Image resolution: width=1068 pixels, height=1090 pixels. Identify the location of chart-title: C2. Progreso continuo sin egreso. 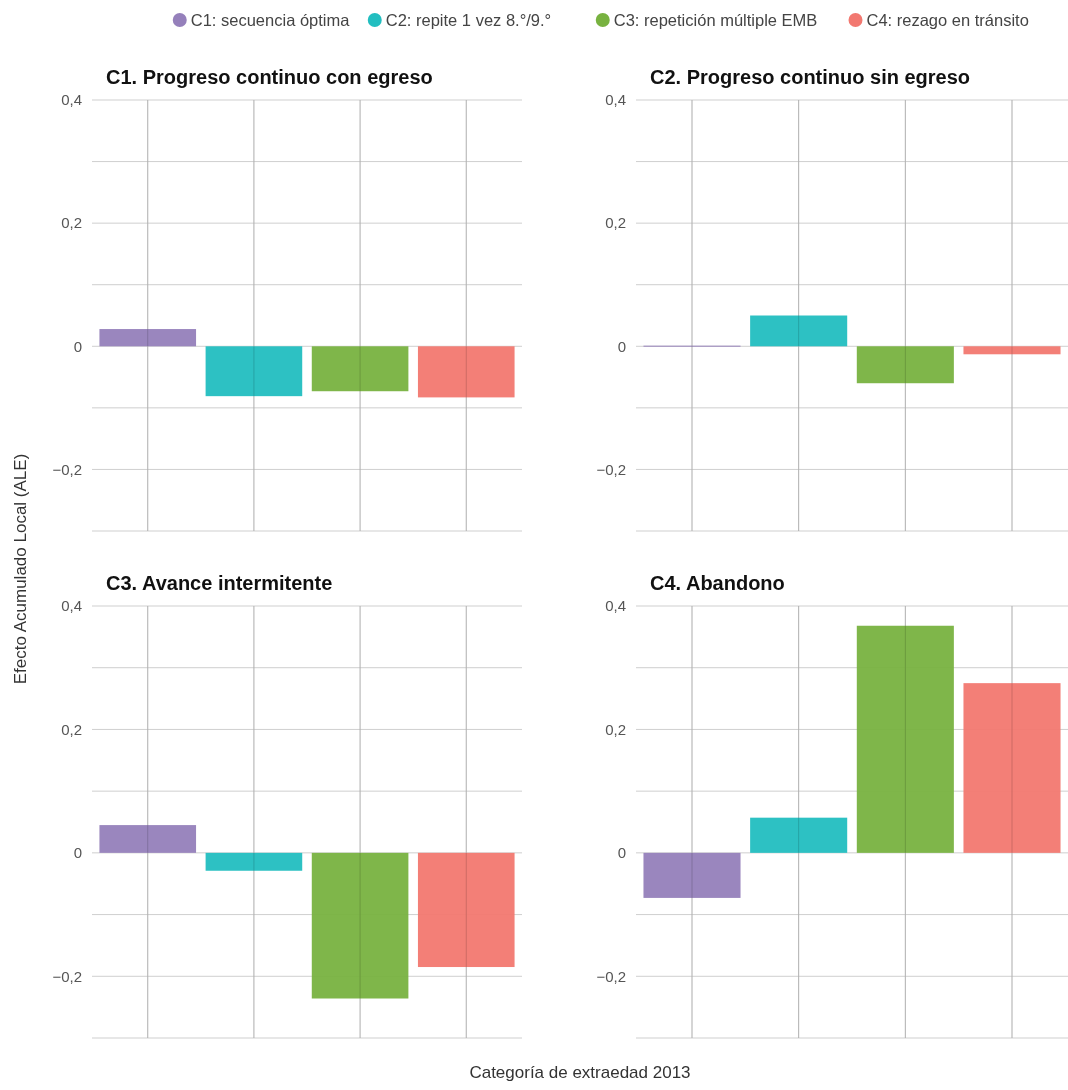
(810, 77).